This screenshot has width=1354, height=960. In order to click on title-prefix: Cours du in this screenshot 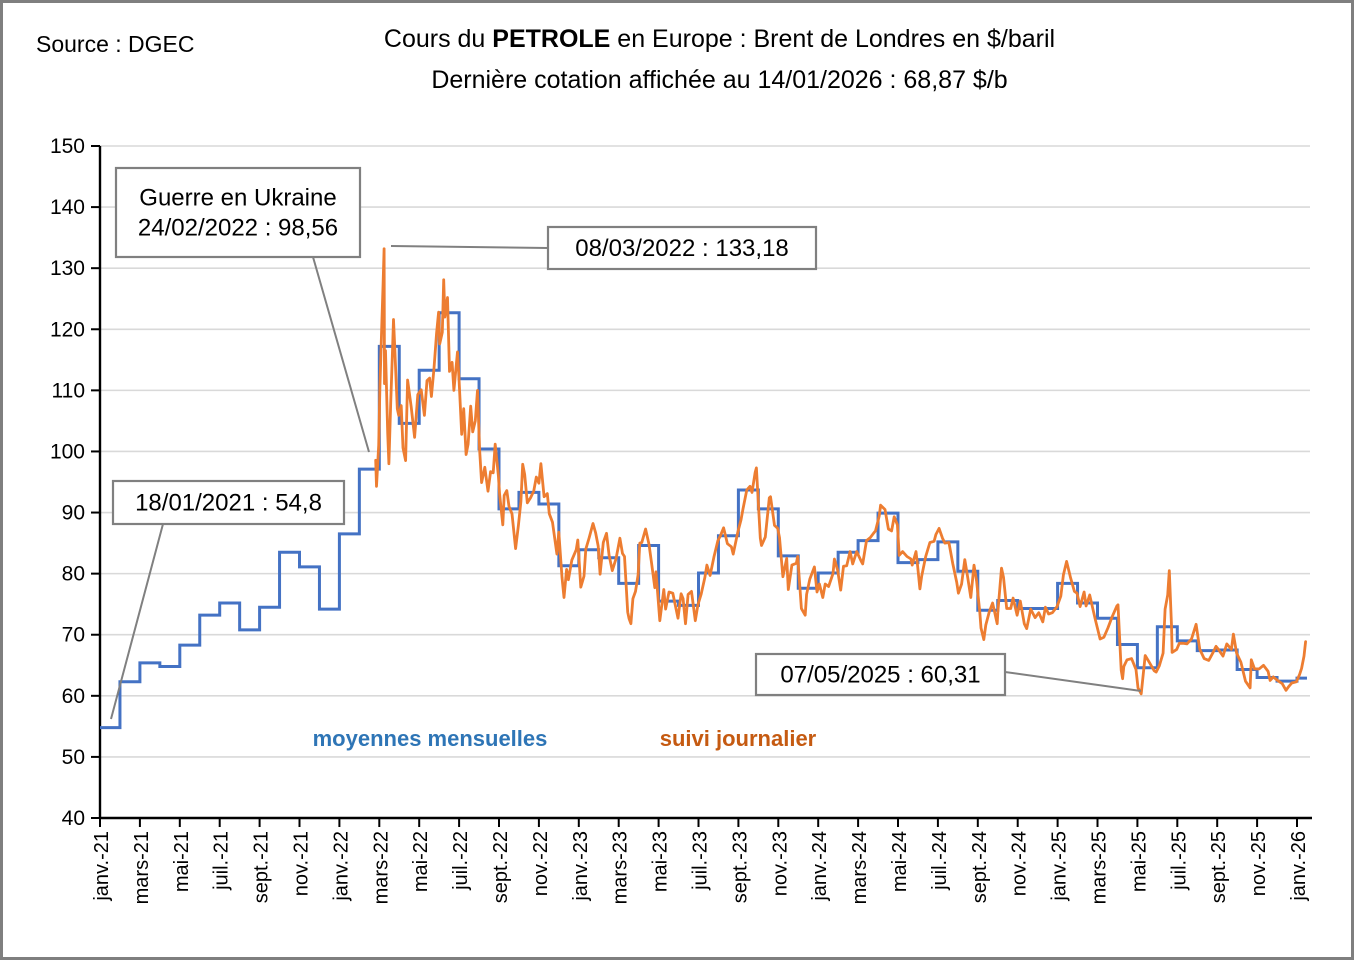, I will do `click(438, 39)`.